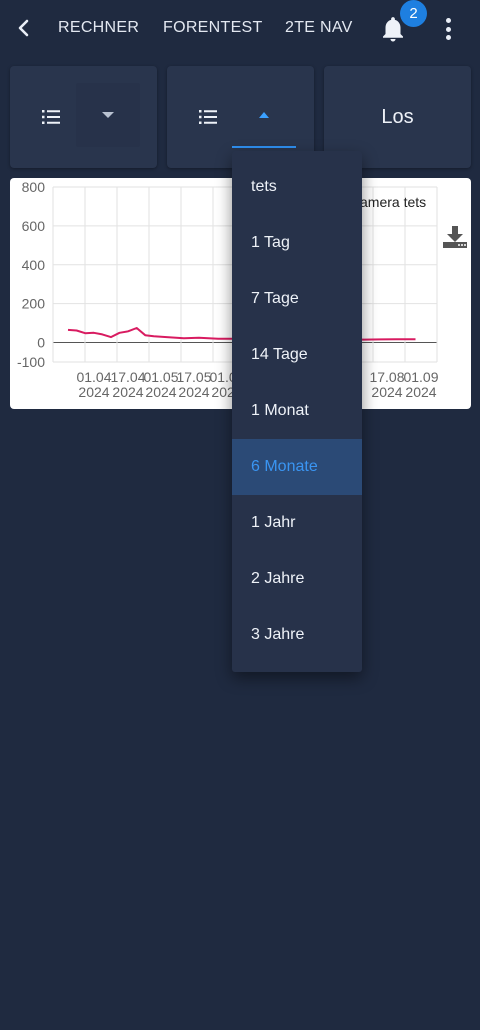 The image size is (480, 1030). I want to click on menu-item-7-tage: 7 Tage, so click(275, 298).